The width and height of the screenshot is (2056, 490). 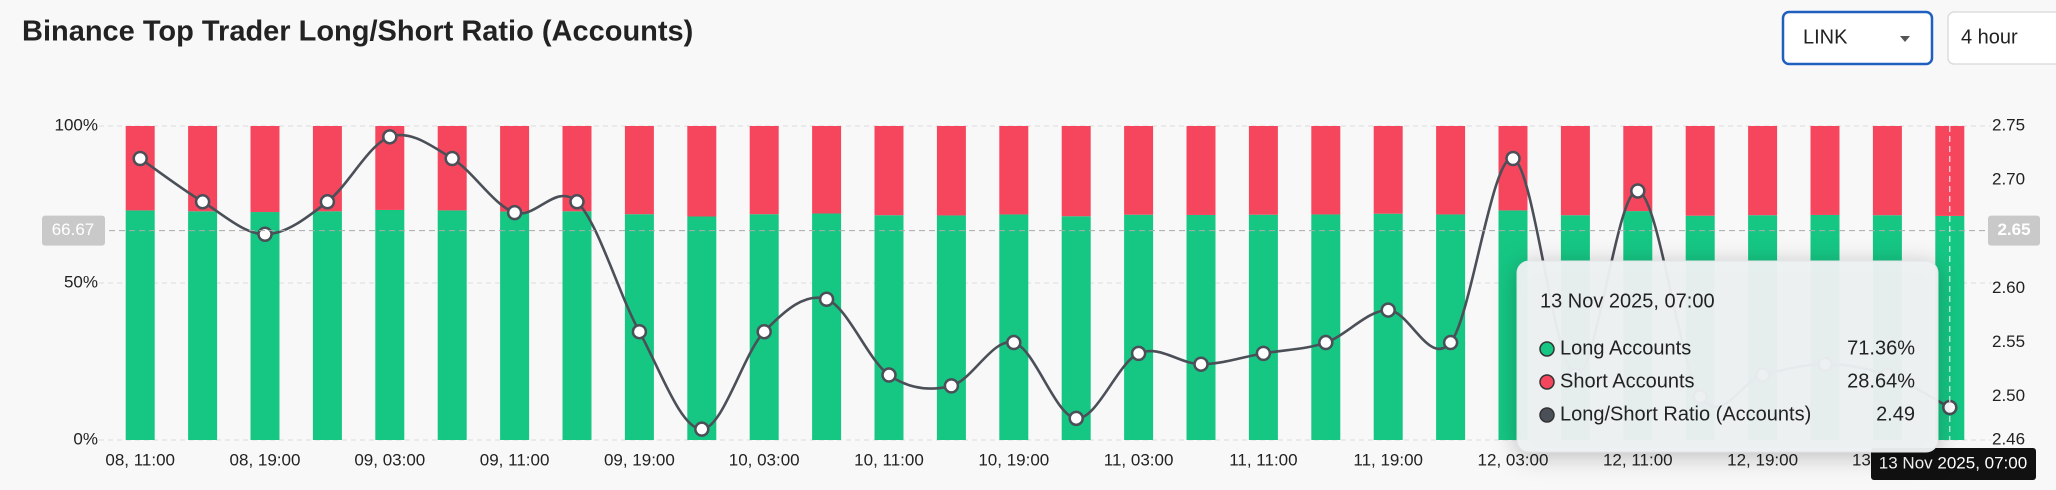 What do you see at coordinates (1857, 38) in the screenshot?
I see `symbol-select` at bounding box center [1857, 38].